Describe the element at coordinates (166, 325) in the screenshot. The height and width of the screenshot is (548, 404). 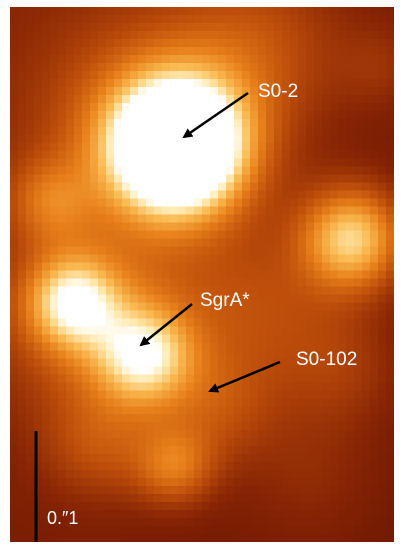
I see `arrow-sgra` at that location.